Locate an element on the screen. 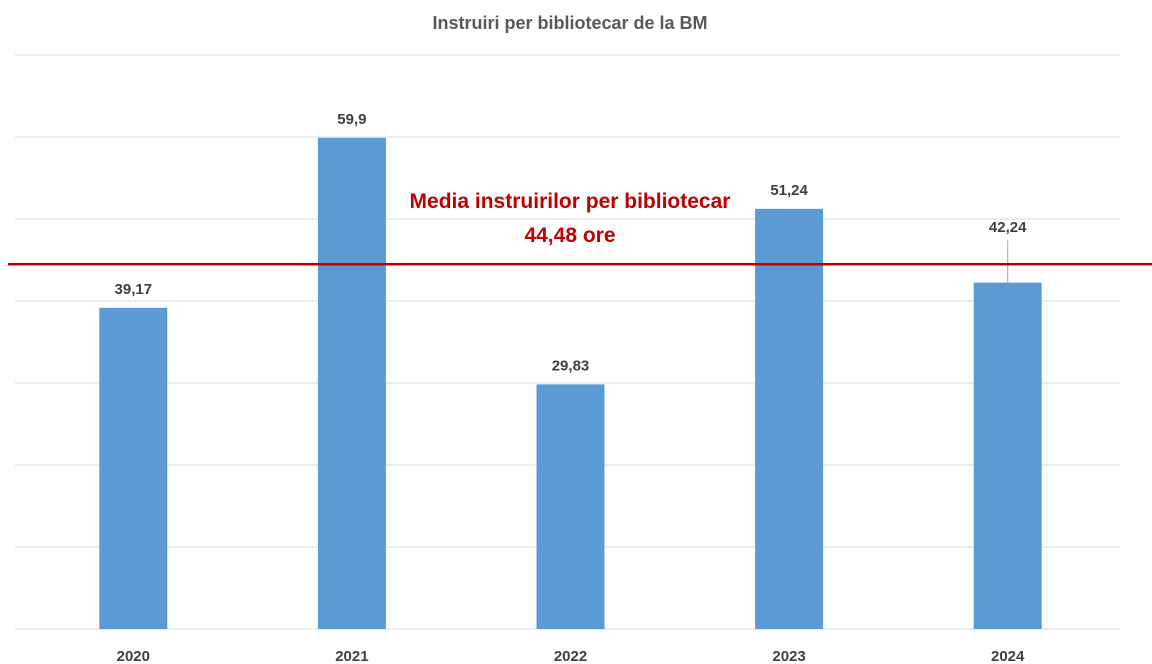 This screenshot has height=664, width=1152. x-tick-label: 2022 is located at coordinates (570, 656).